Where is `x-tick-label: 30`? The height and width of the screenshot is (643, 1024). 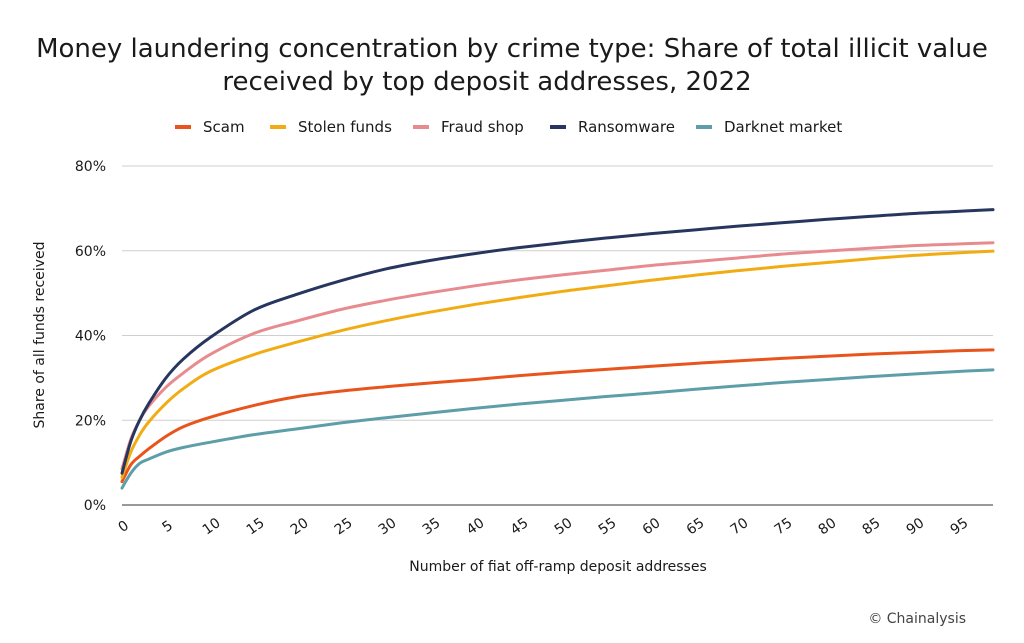 x-tick-label: 30 is located at coordinates (388, 526).